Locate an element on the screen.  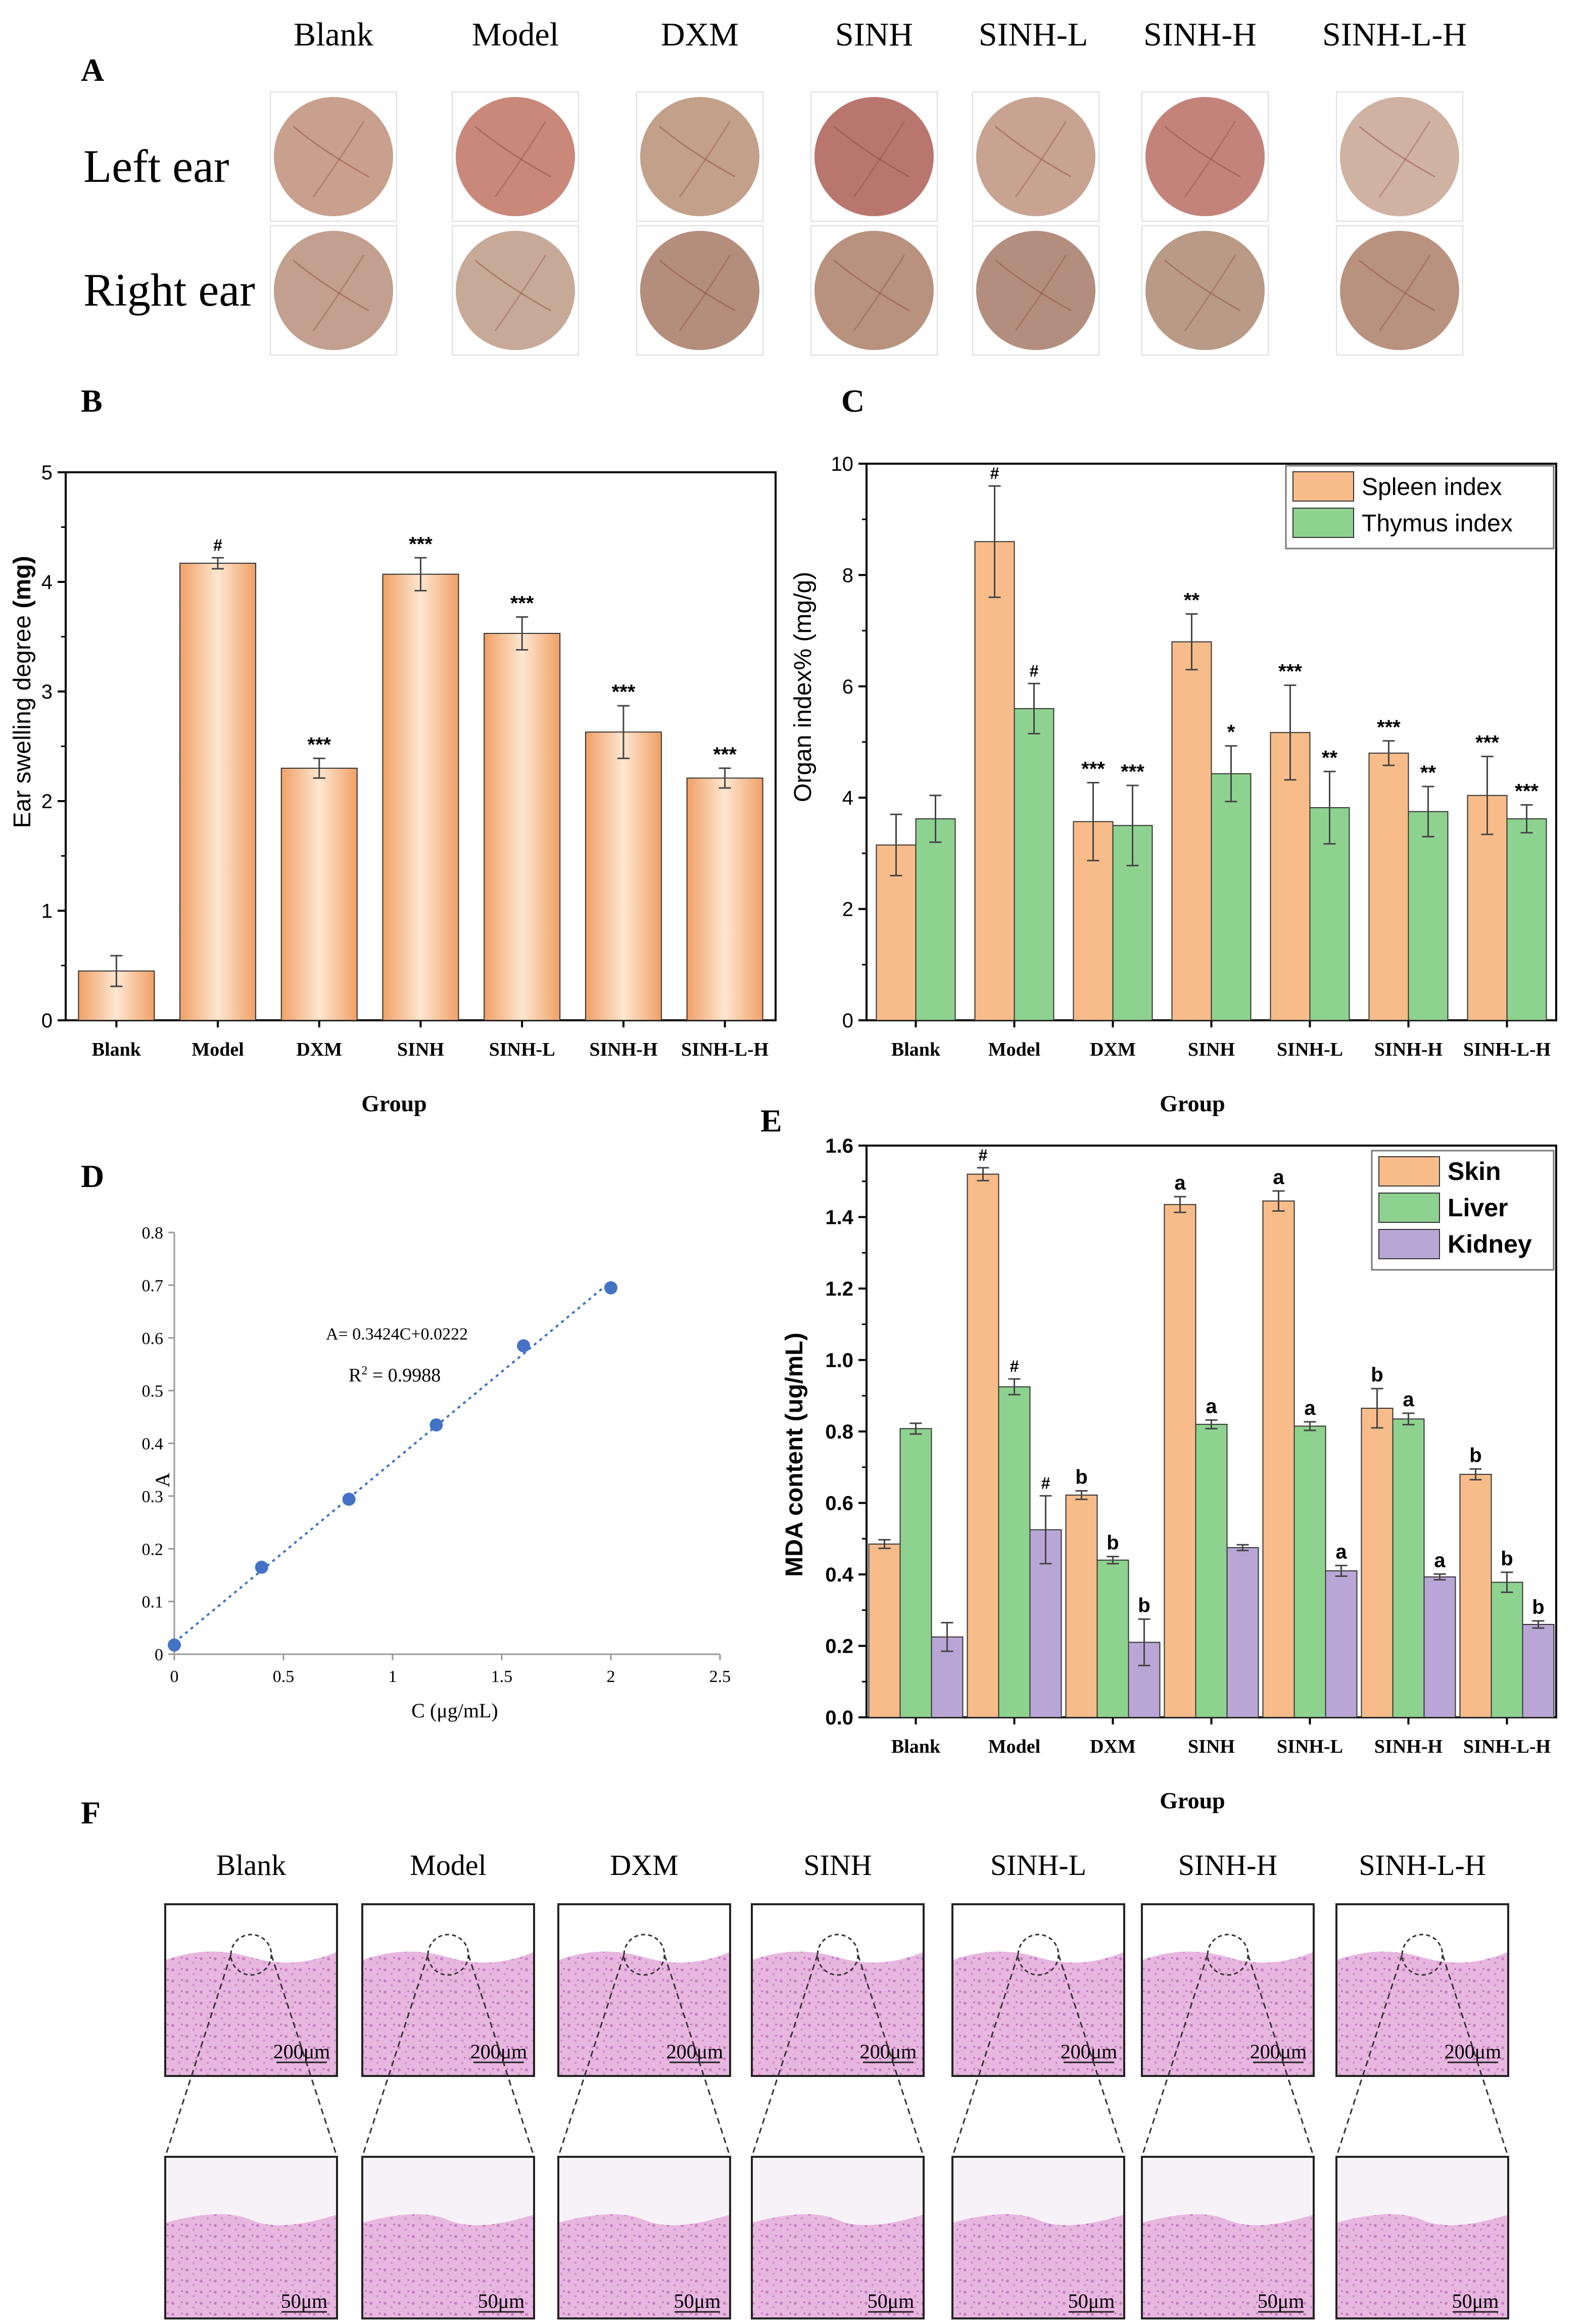
ear-photo-right-sinh-l is located at coordinates (1035, 290).